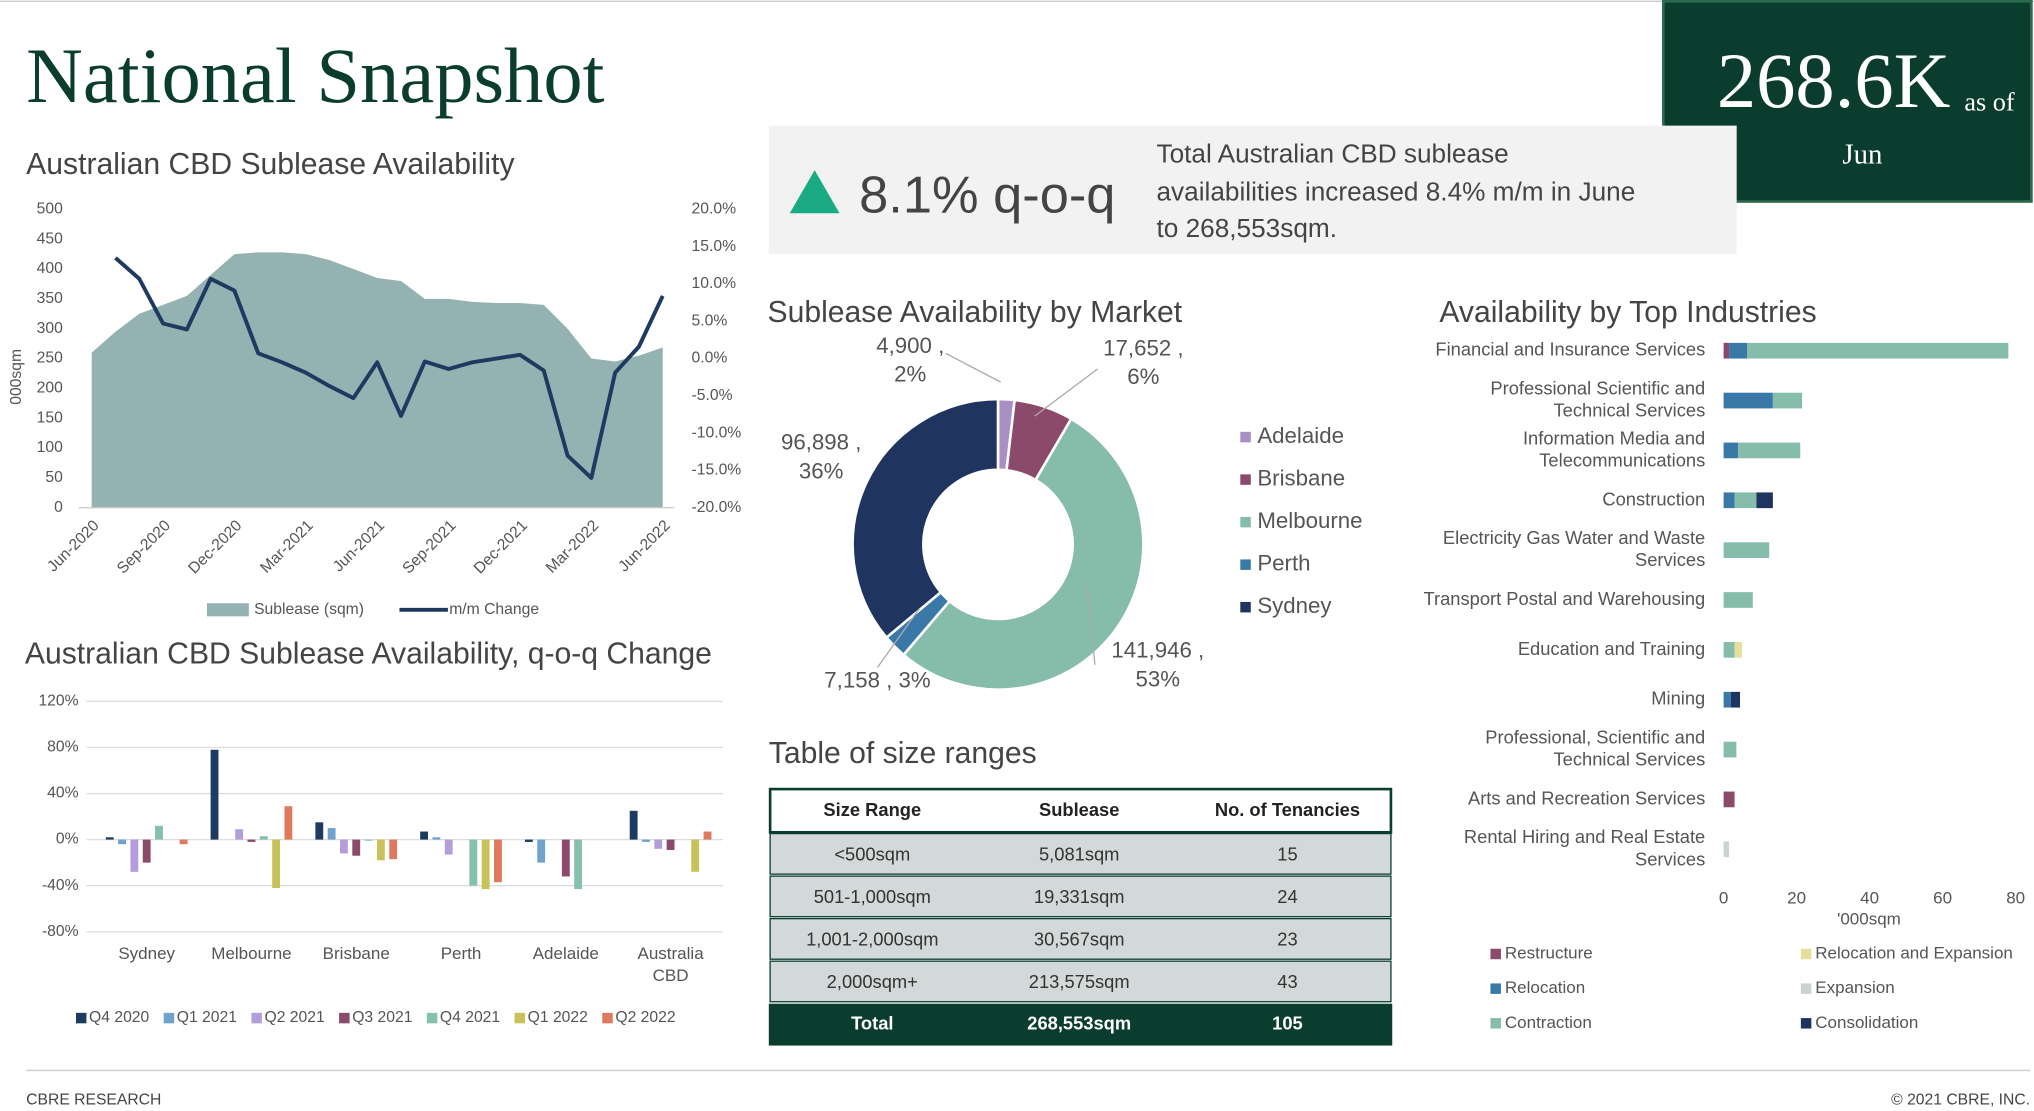 Image resolution: width=2034 pixels, height=1111 pixels. What do you see at coordinates (1143, 362) in the screenshot?
I see `data-label: 17,652 , 6%` at bounding box center [1143, 362].